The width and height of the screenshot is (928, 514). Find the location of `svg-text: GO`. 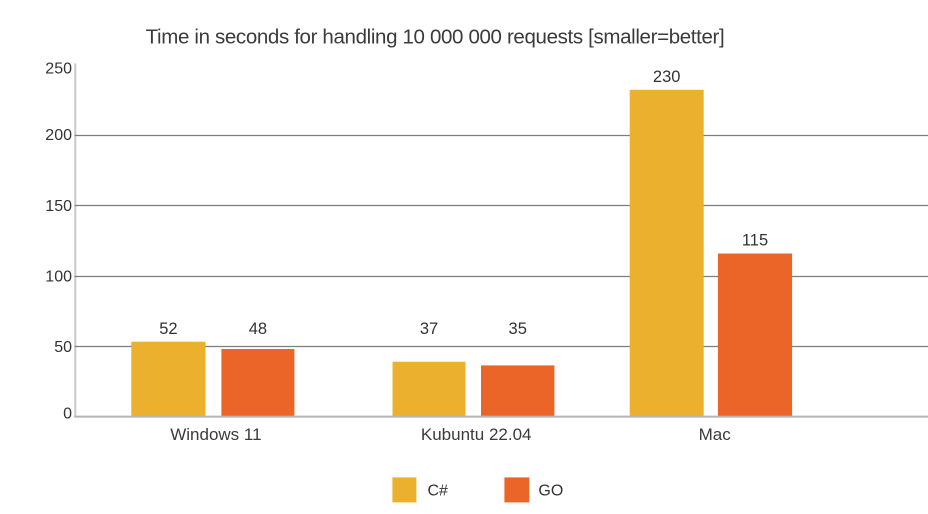

svg-text: GO is located at coordinates (550, 491).